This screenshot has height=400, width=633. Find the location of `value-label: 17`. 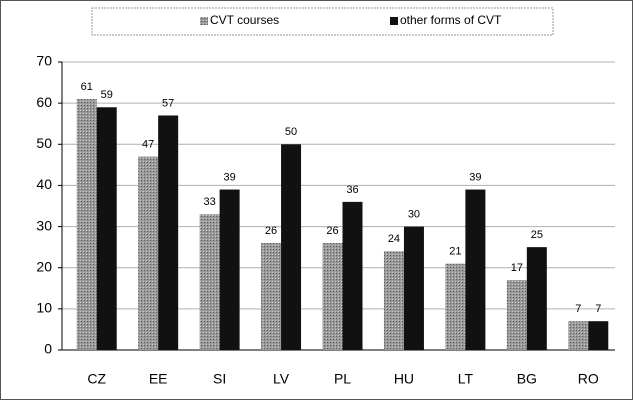

value-label: 17 is located at coordinates (517, 268).